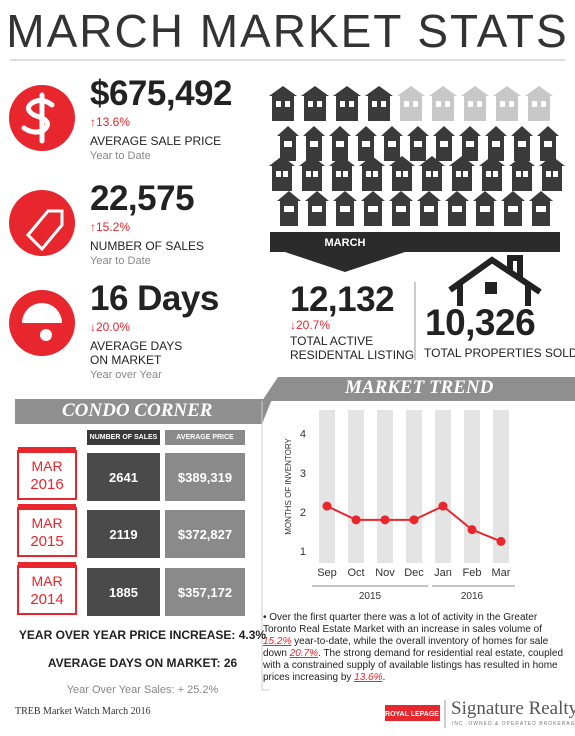 The width and height of the screenshot is (575, 736). What do you see at coordinates (46, 599) in the screenshot?
I see `calendar-year: 2014` at bounding box center [46, 599].